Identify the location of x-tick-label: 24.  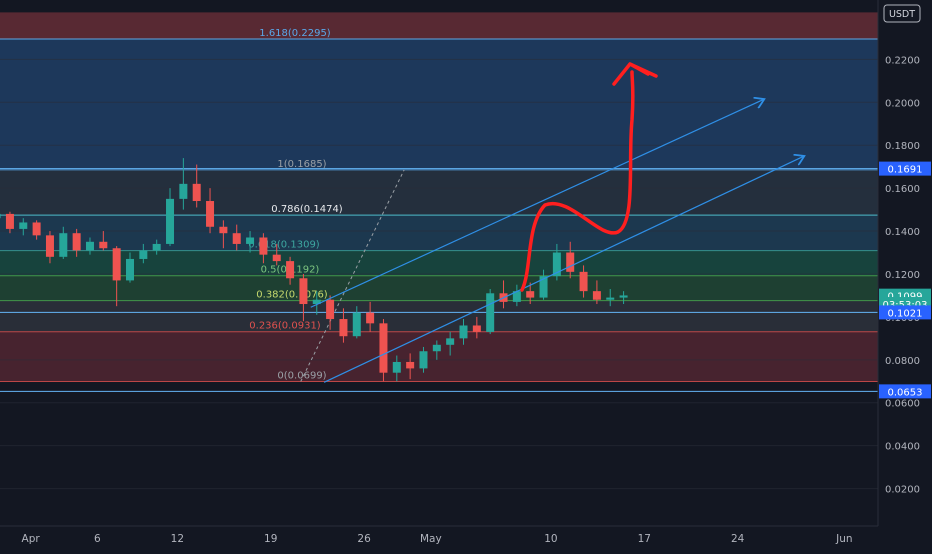
(738, 539).